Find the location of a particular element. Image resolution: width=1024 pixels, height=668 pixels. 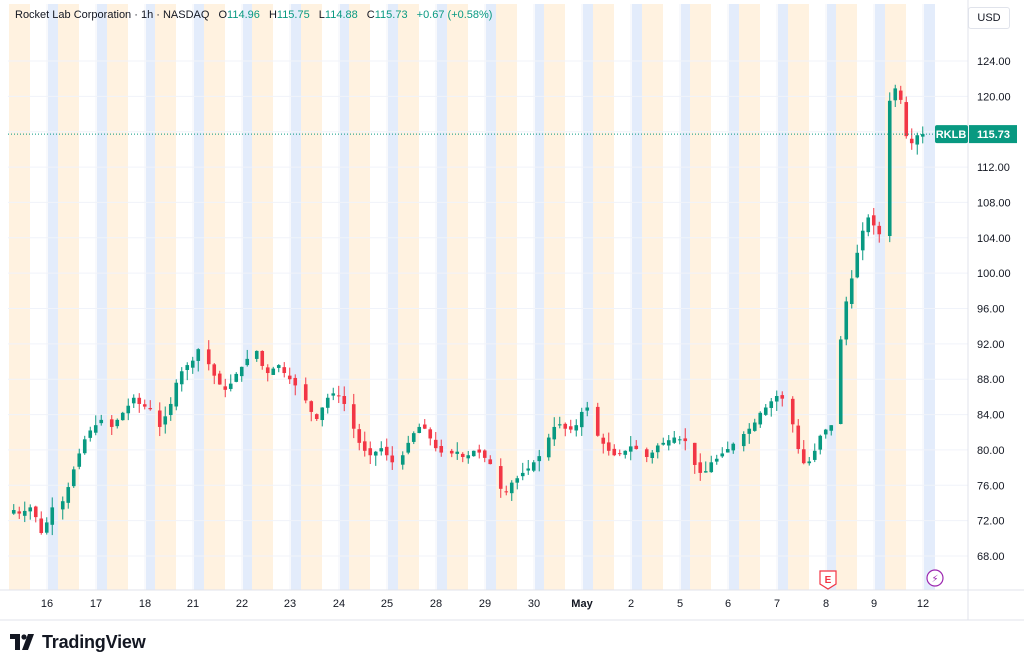

event-badge is located at coordinates (935, 578).